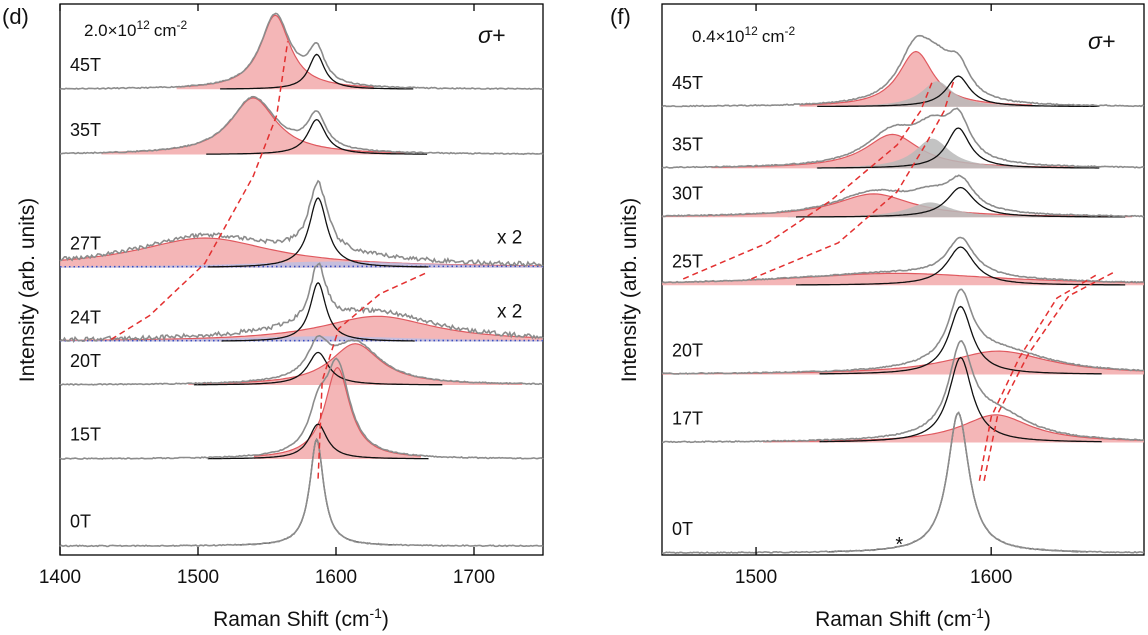  Describe the element at coordinates (60, 577) in the screenshot. I see `x-tick-label: 1400` at that location.